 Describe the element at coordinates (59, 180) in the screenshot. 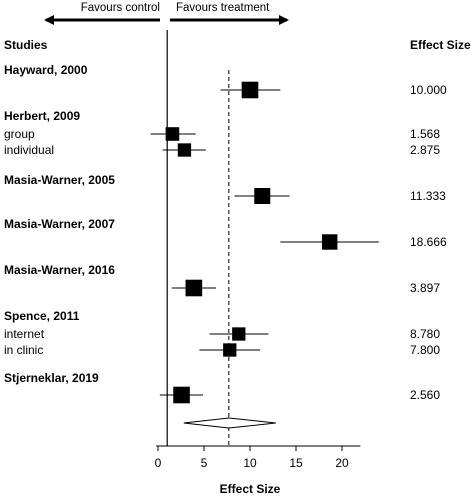

I see `study-name: Masia-Warner, 2005` at that location.